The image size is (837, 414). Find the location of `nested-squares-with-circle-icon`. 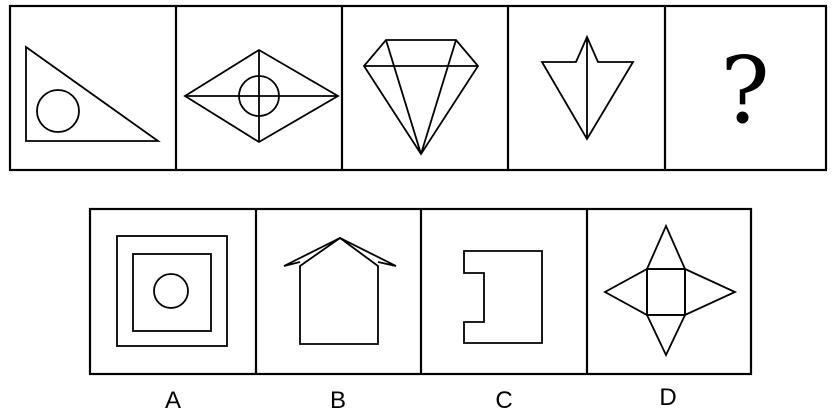

nested-squares-with-circle-icon is located at coordinates (172, 291).